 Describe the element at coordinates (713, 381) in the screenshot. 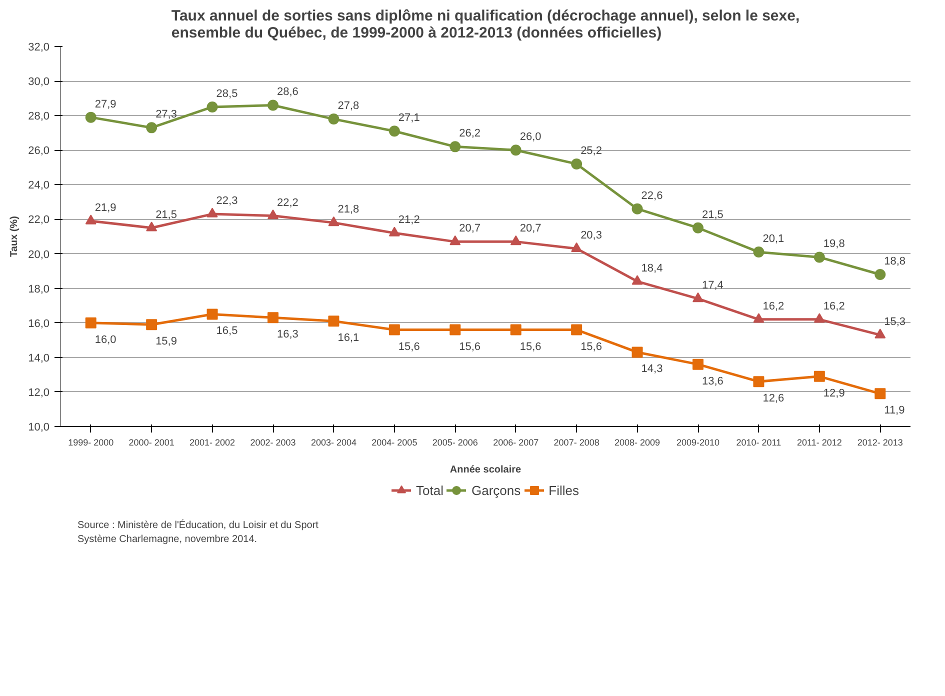

I see `data-label: 13,6` at that location.